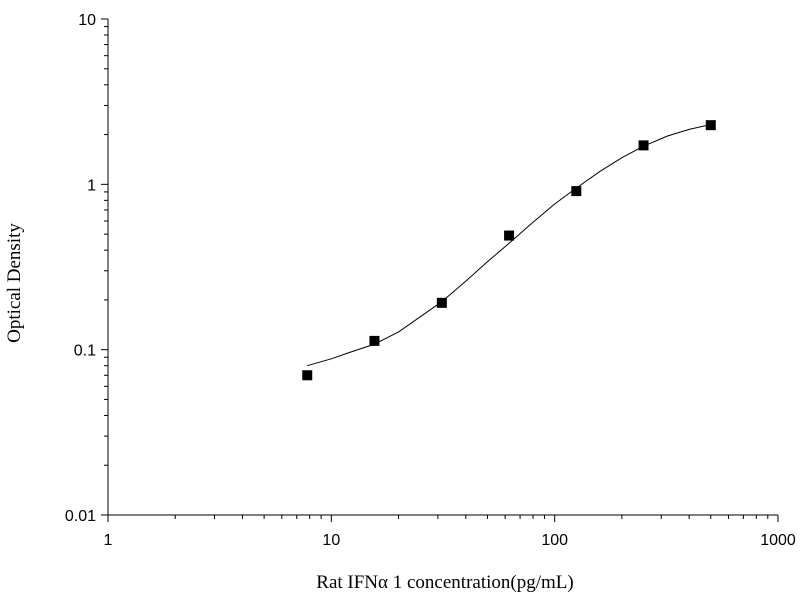  What do you see at coordinates (444, 582) in the screenshot?
I see `x-axis-title: Rat IFNα 1 concentration(pg/mL)` at bounding box center [444, 582].